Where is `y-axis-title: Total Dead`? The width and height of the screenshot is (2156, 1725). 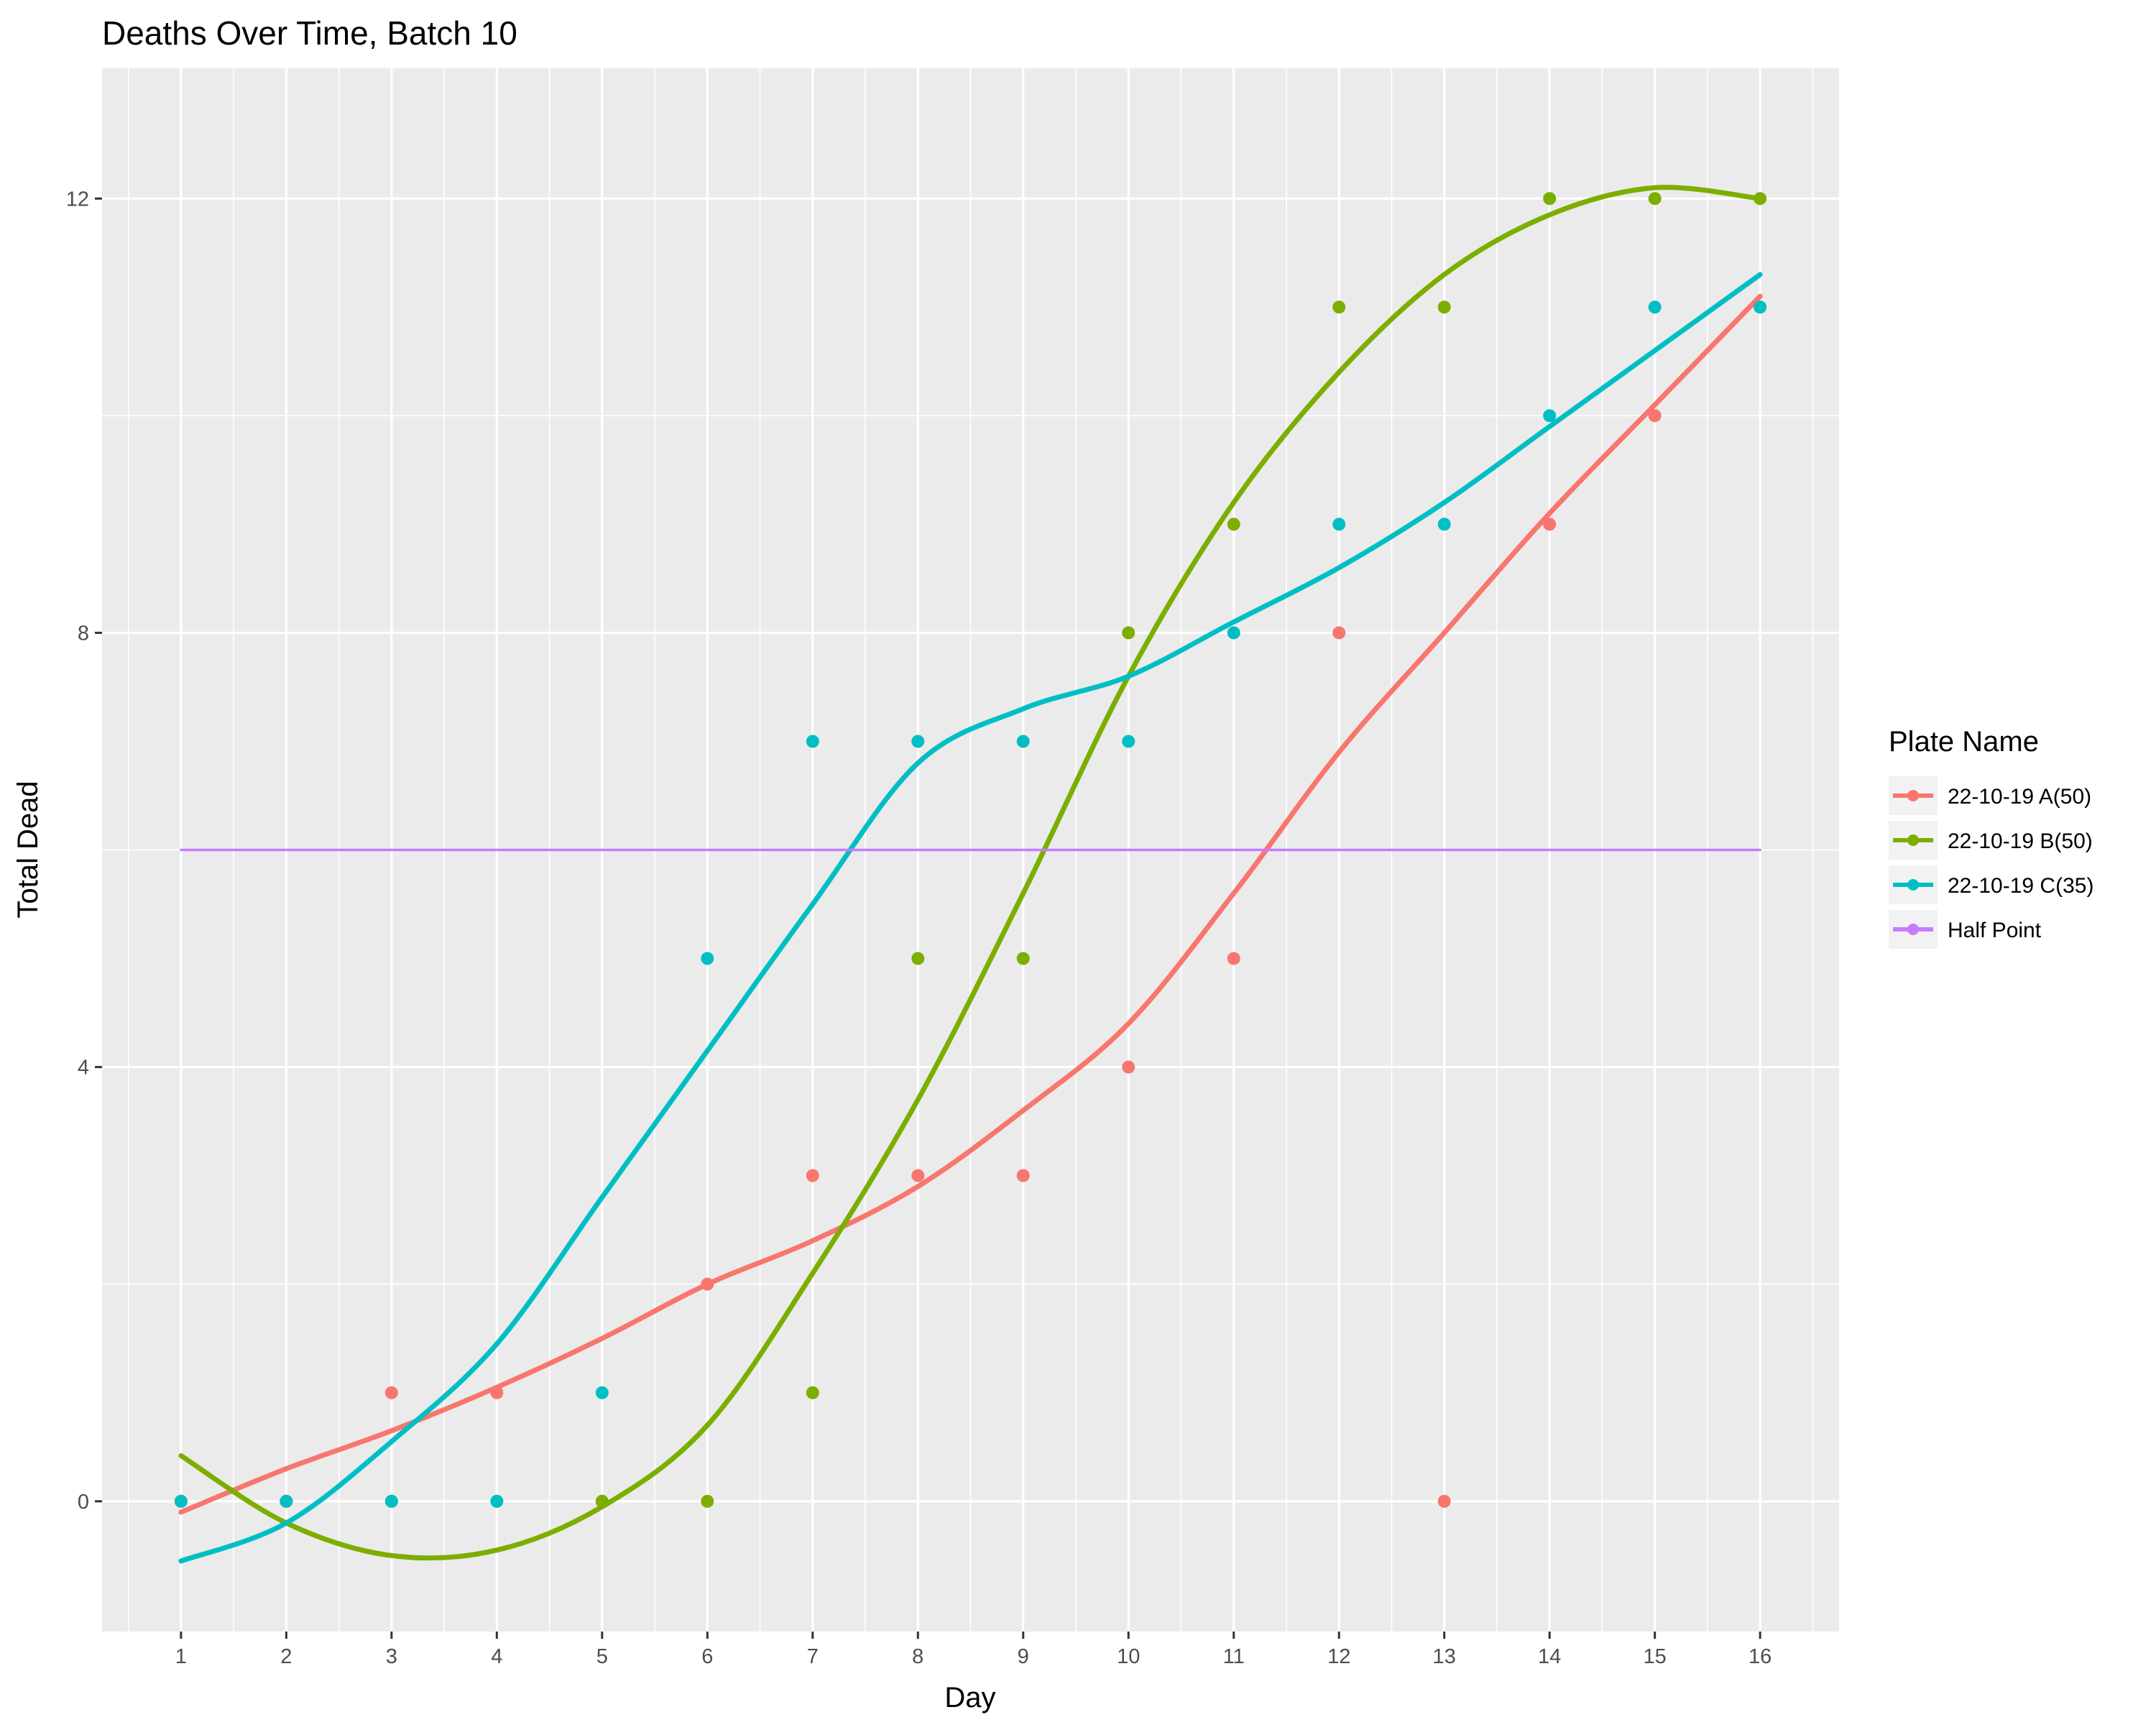 y-axis-title: Total Dead is located at coordinates (28, 849).